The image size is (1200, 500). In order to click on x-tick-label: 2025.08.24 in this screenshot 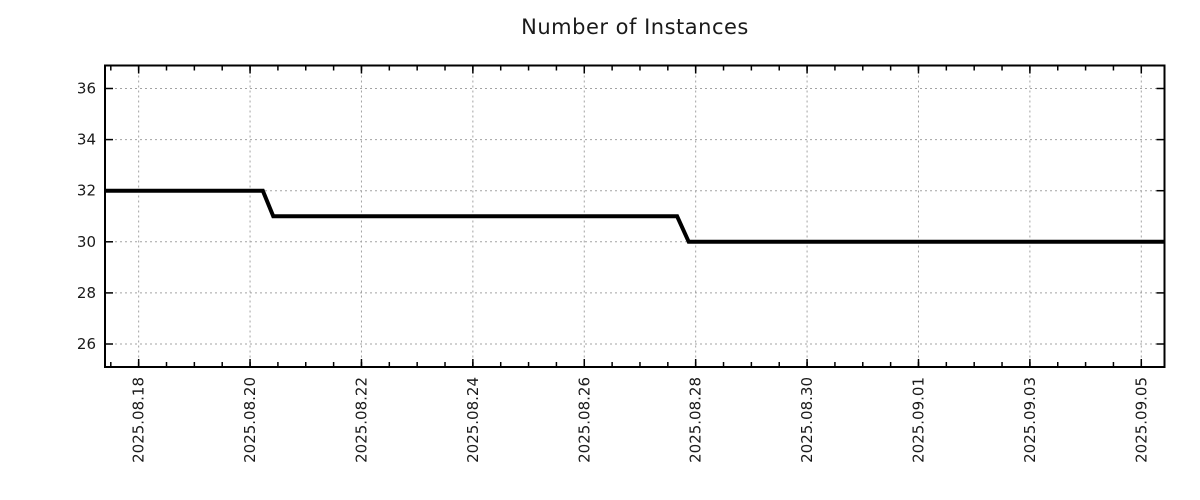, I will do `click(473, 420)`.